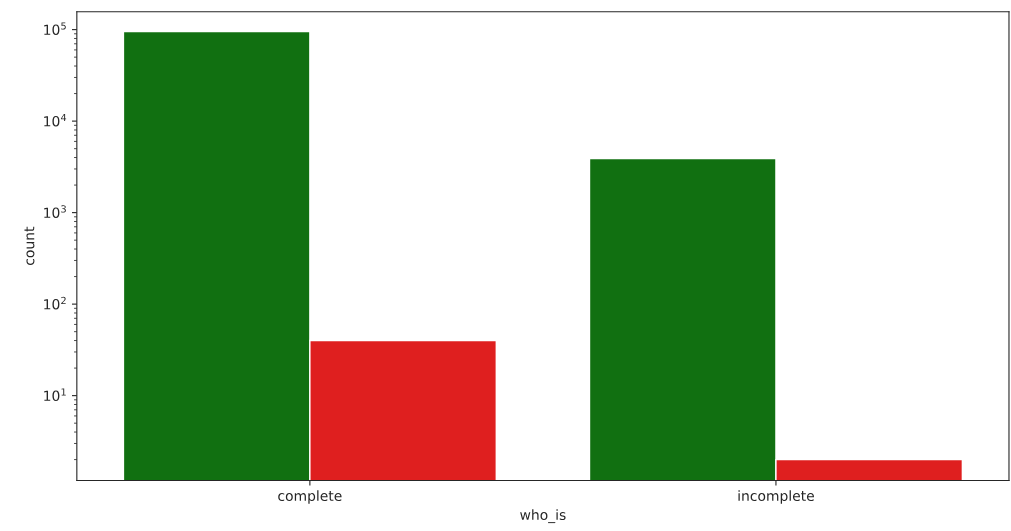  I want to click on y-tick-label: 10$^{5}$, so click(55, 28).